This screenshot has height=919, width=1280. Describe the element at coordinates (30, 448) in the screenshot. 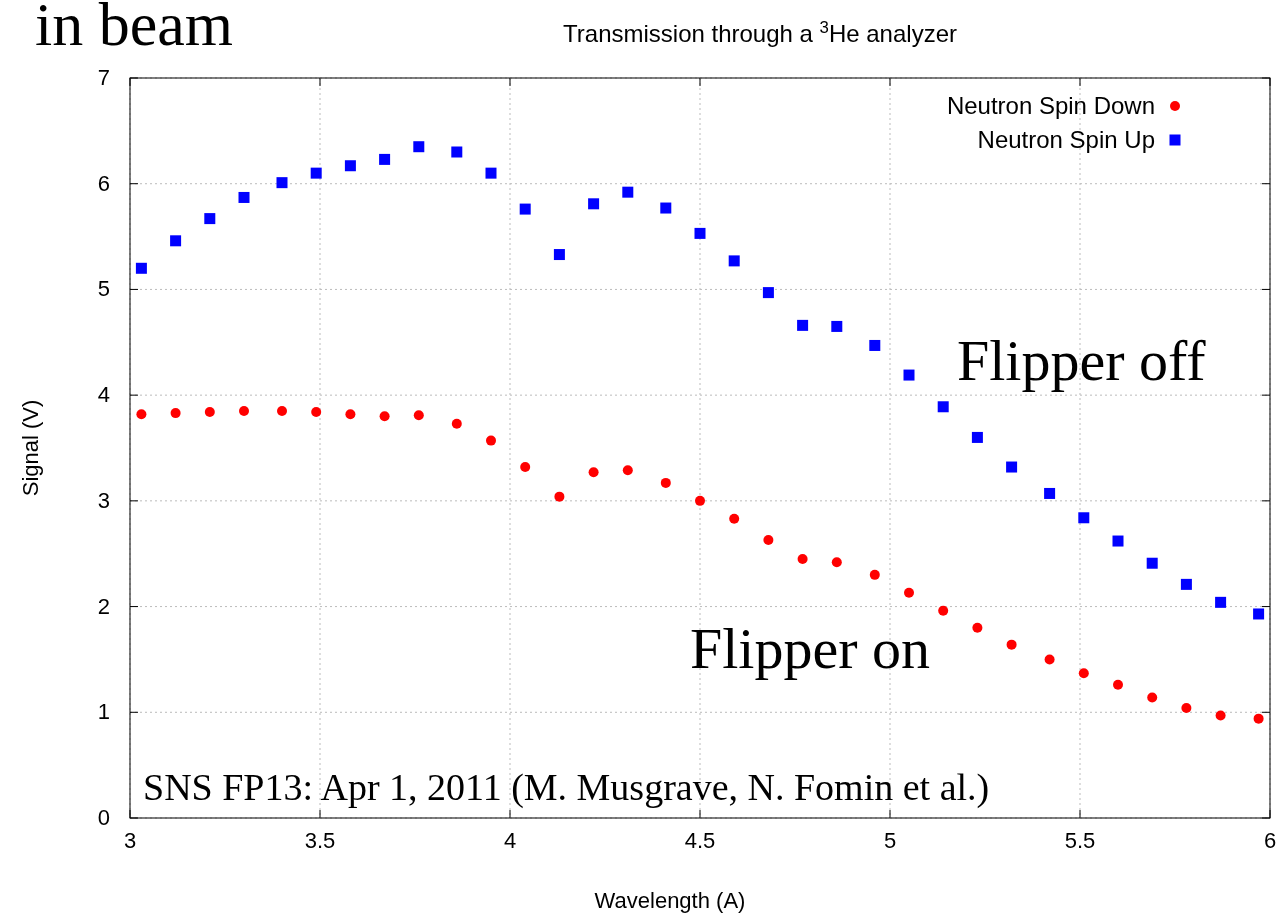

I see `y-axis-title: Signal (V)` at that location.